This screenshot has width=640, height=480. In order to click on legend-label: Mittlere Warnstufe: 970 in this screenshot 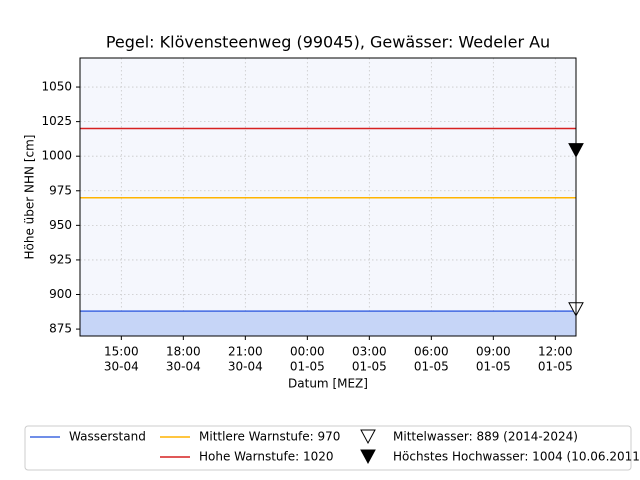, I will do `click(269, 437)`.